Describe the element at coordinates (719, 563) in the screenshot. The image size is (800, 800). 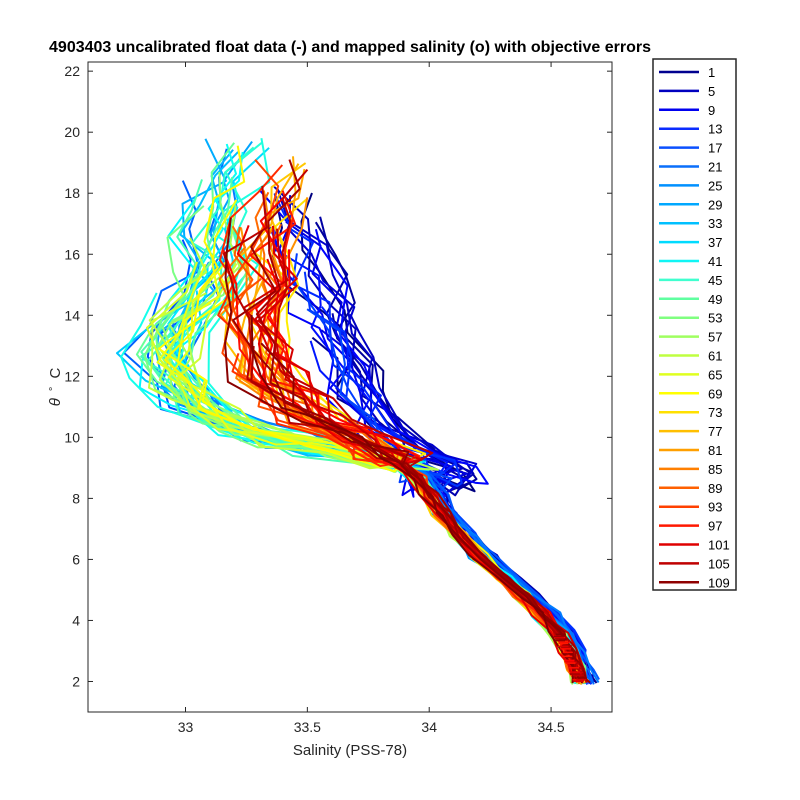
I see `legend-label: 105` at that location.